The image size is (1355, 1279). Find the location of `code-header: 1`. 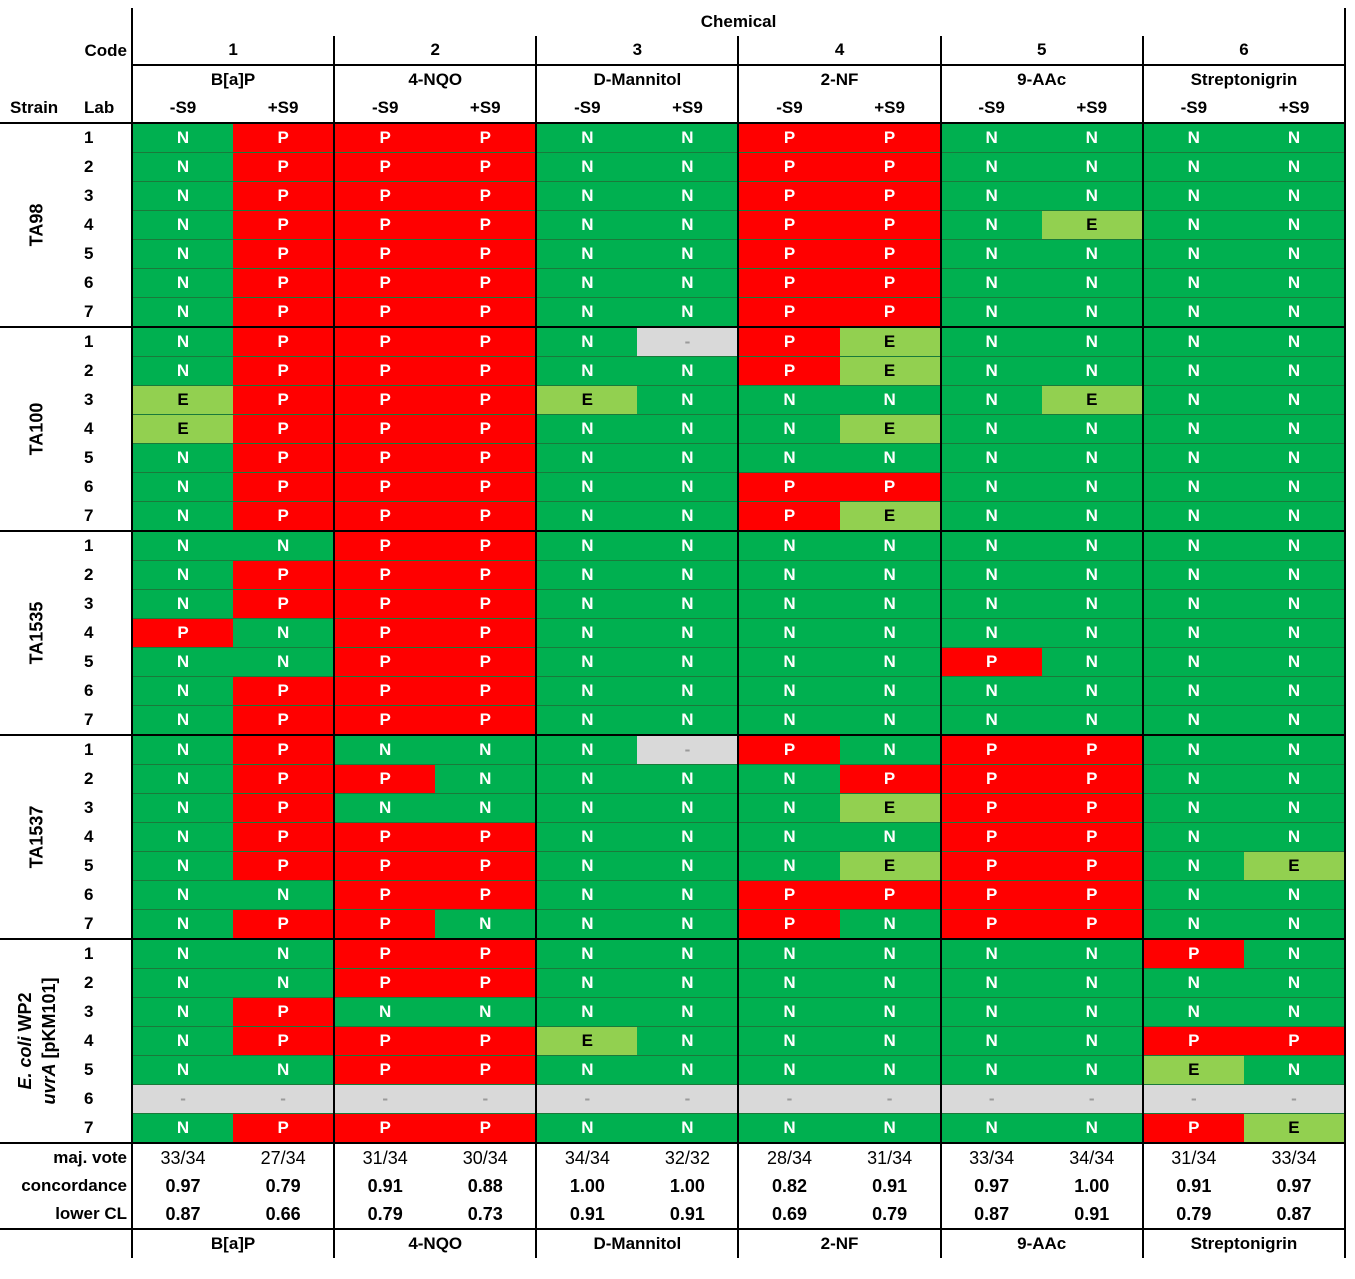

code-header: 1 is located at coordinates (233, 51).